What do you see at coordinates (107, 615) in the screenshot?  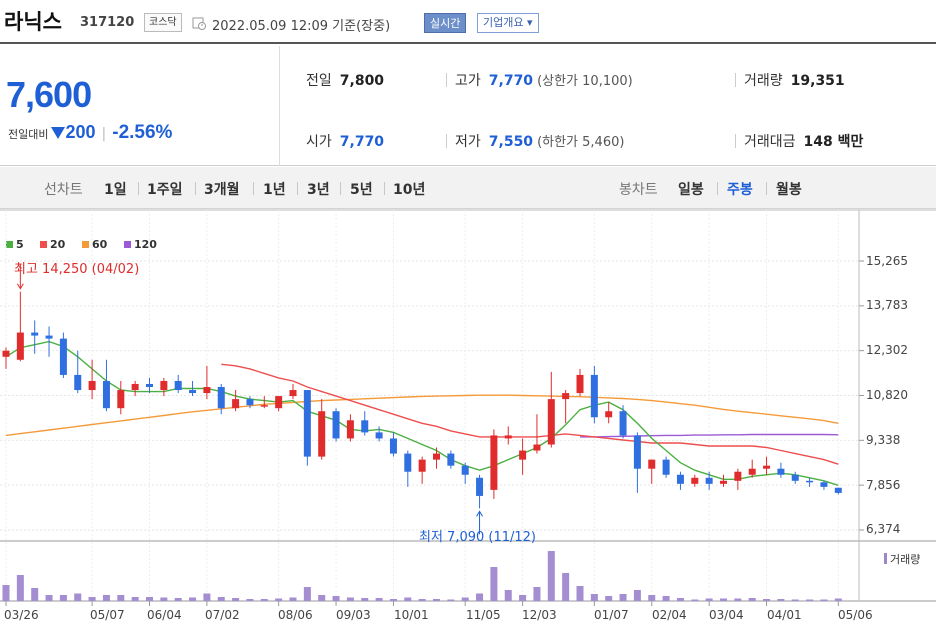 I see `x-tick-label: 05/07` at bounding box center [107, 615].